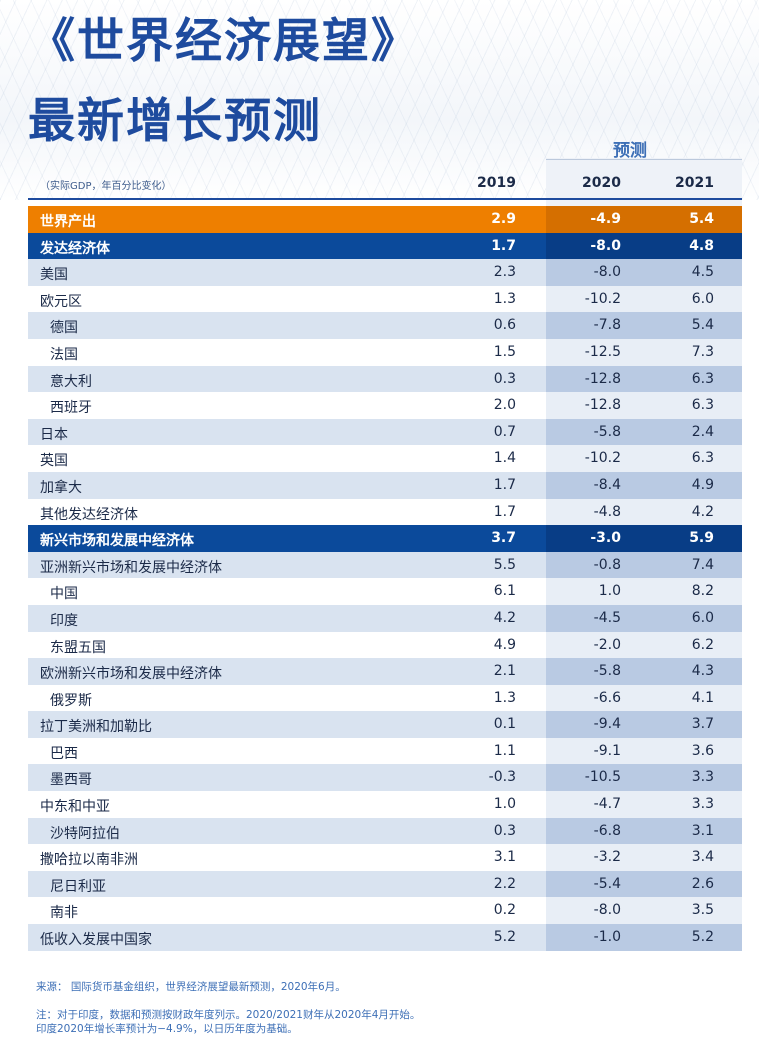 This screenshot has width=759, height=1047. Describe the element at coordinates (385, 183) in the screenshot. I see `table-header: （实际GDP，年百分比变化） 2019 2020 2021` at that location.